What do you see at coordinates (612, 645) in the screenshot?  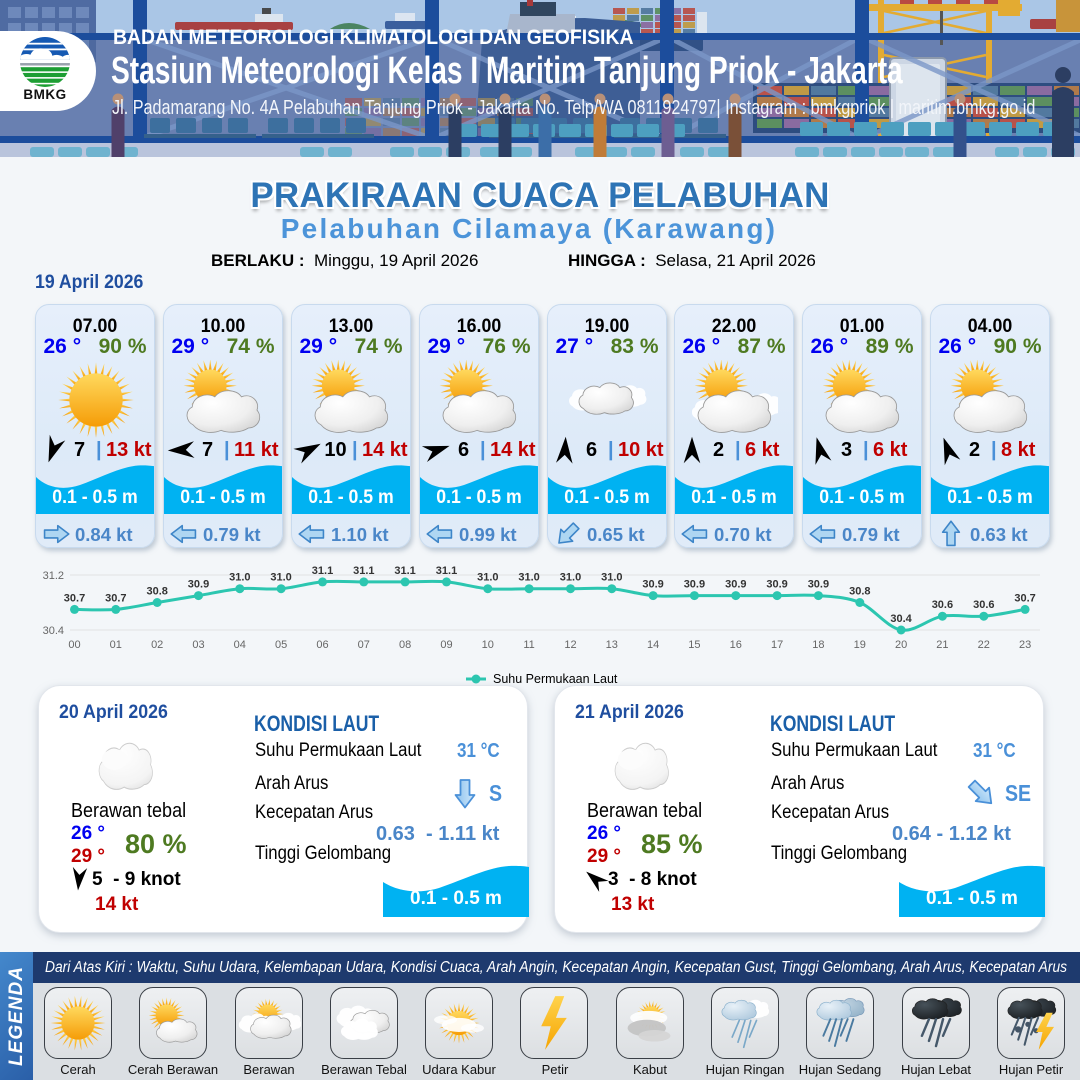 I see `svg-text: 13` at bounding box center [612, 645].